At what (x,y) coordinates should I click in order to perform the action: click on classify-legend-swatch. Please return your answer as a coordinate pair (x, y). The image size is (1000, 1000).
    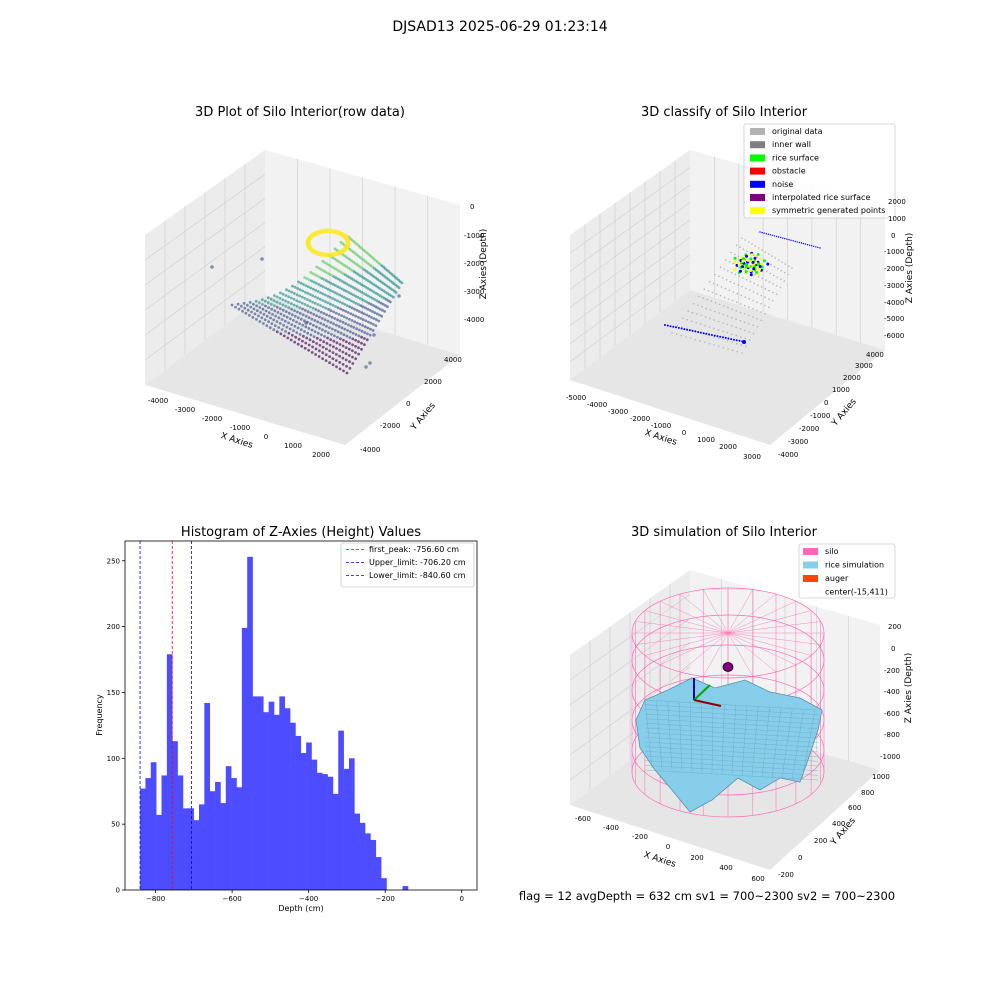
    Looking at the image, I should click on (757, 184).